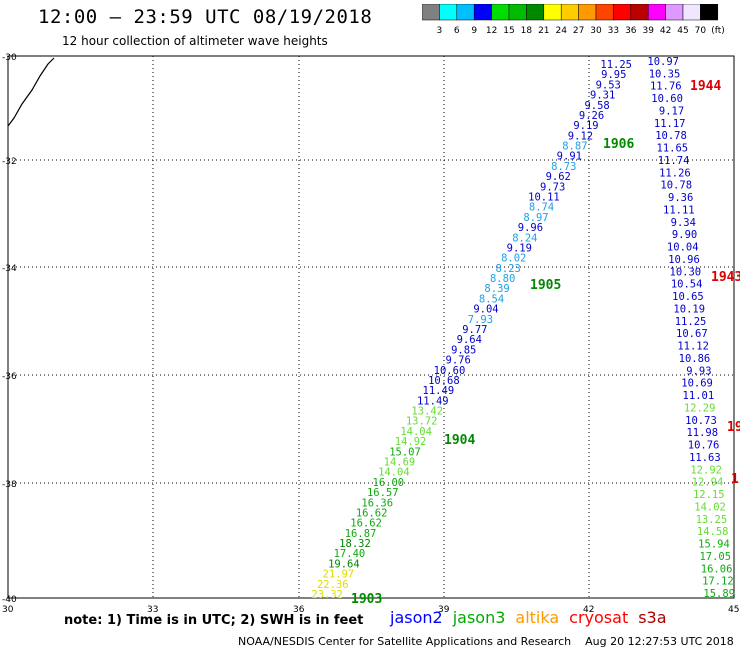 This screenshot has height=650, width=740. I want to click on swh-value: 10.96, so click(684, 260).